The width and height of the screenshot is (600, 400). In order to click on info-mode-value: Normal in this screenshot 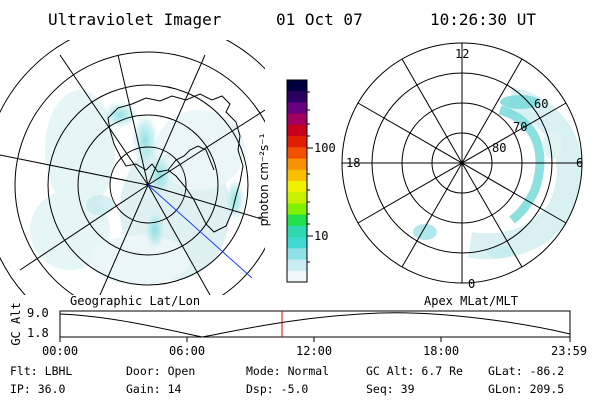, I will do `click(308, 371)`.